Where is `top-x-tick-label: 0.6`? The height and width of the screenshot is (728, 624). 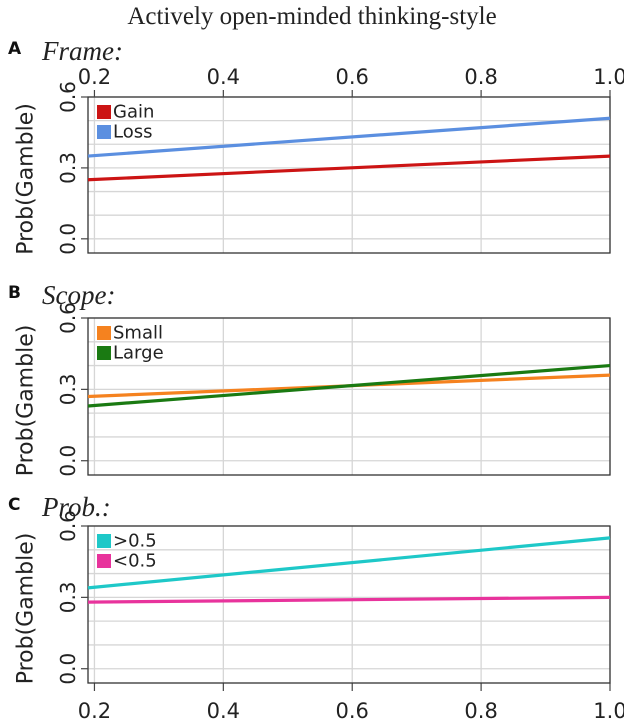 top-x-tick-label: 0.6 is located at coordinates (352, 77).